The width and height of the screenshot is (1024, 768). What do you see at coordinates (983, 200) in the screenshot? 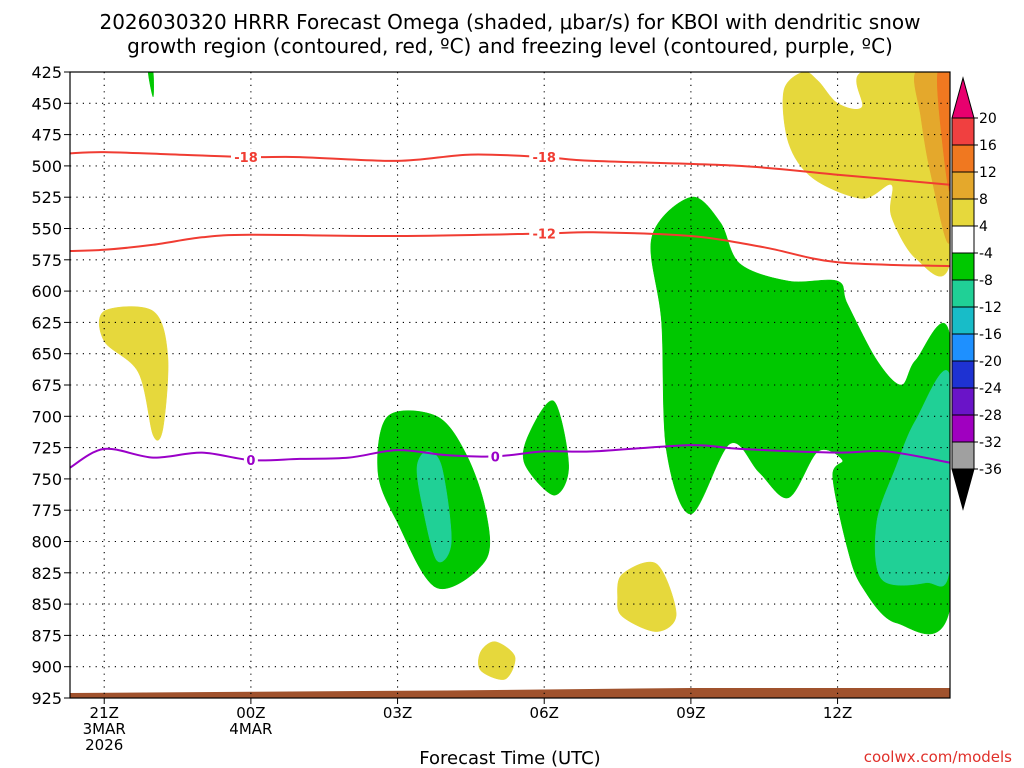
I see `colorbar-label: 8` at bounding box center [983, 200].